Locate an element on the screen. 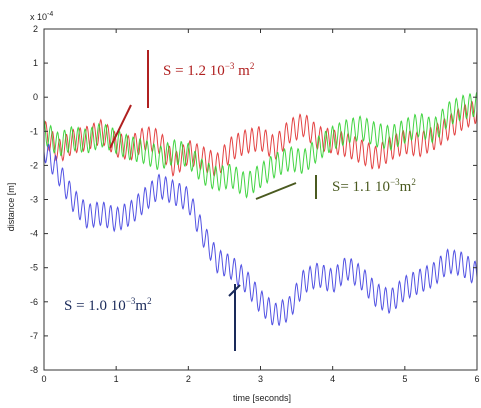 Image resolution: width=481 pixels, height=408 pixels. y-tick-label: -4 is located at coordinates (34, 234).